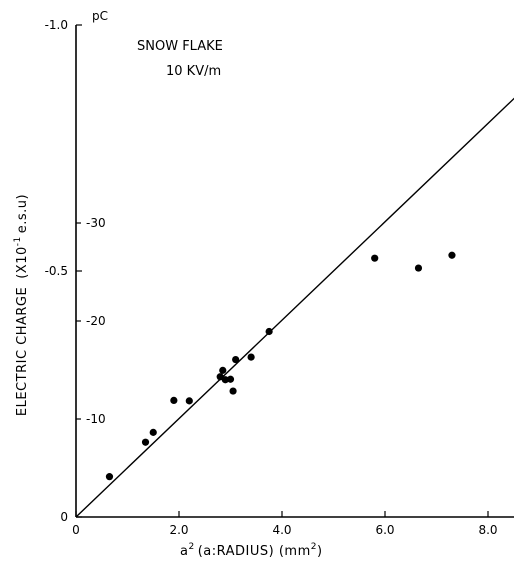 Image resolution: width=514 pixels, height=565 pixels. What do you see at coordinates (314, 547) in the screenshot?
I see `x-axis-label-sup2: 2` at bounding box center [314, 547].